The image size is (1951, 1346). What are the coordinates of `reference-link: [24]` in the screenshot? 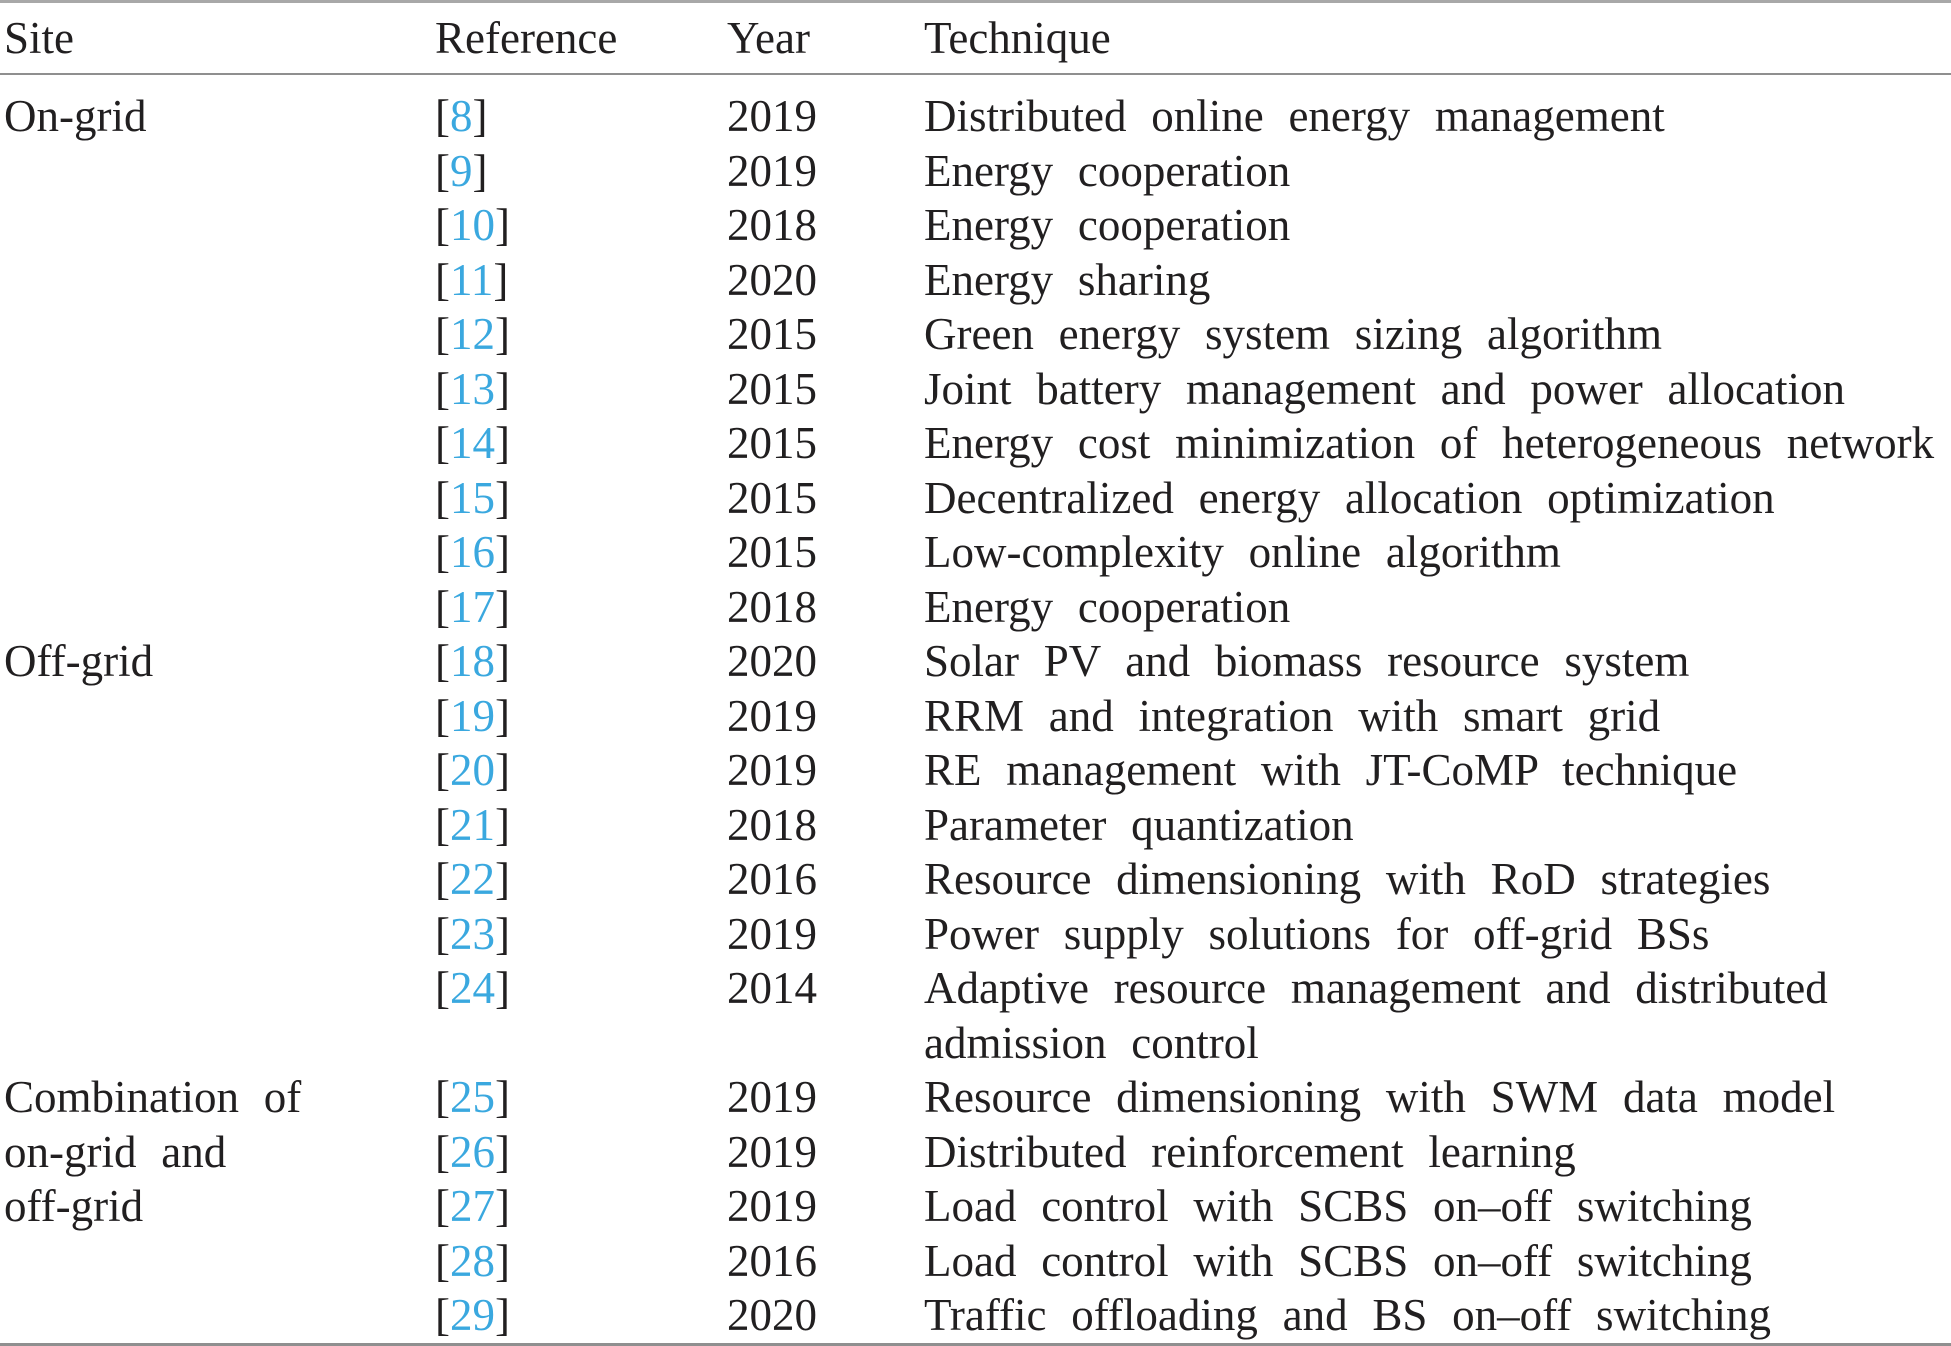 It's located at (472, 988).